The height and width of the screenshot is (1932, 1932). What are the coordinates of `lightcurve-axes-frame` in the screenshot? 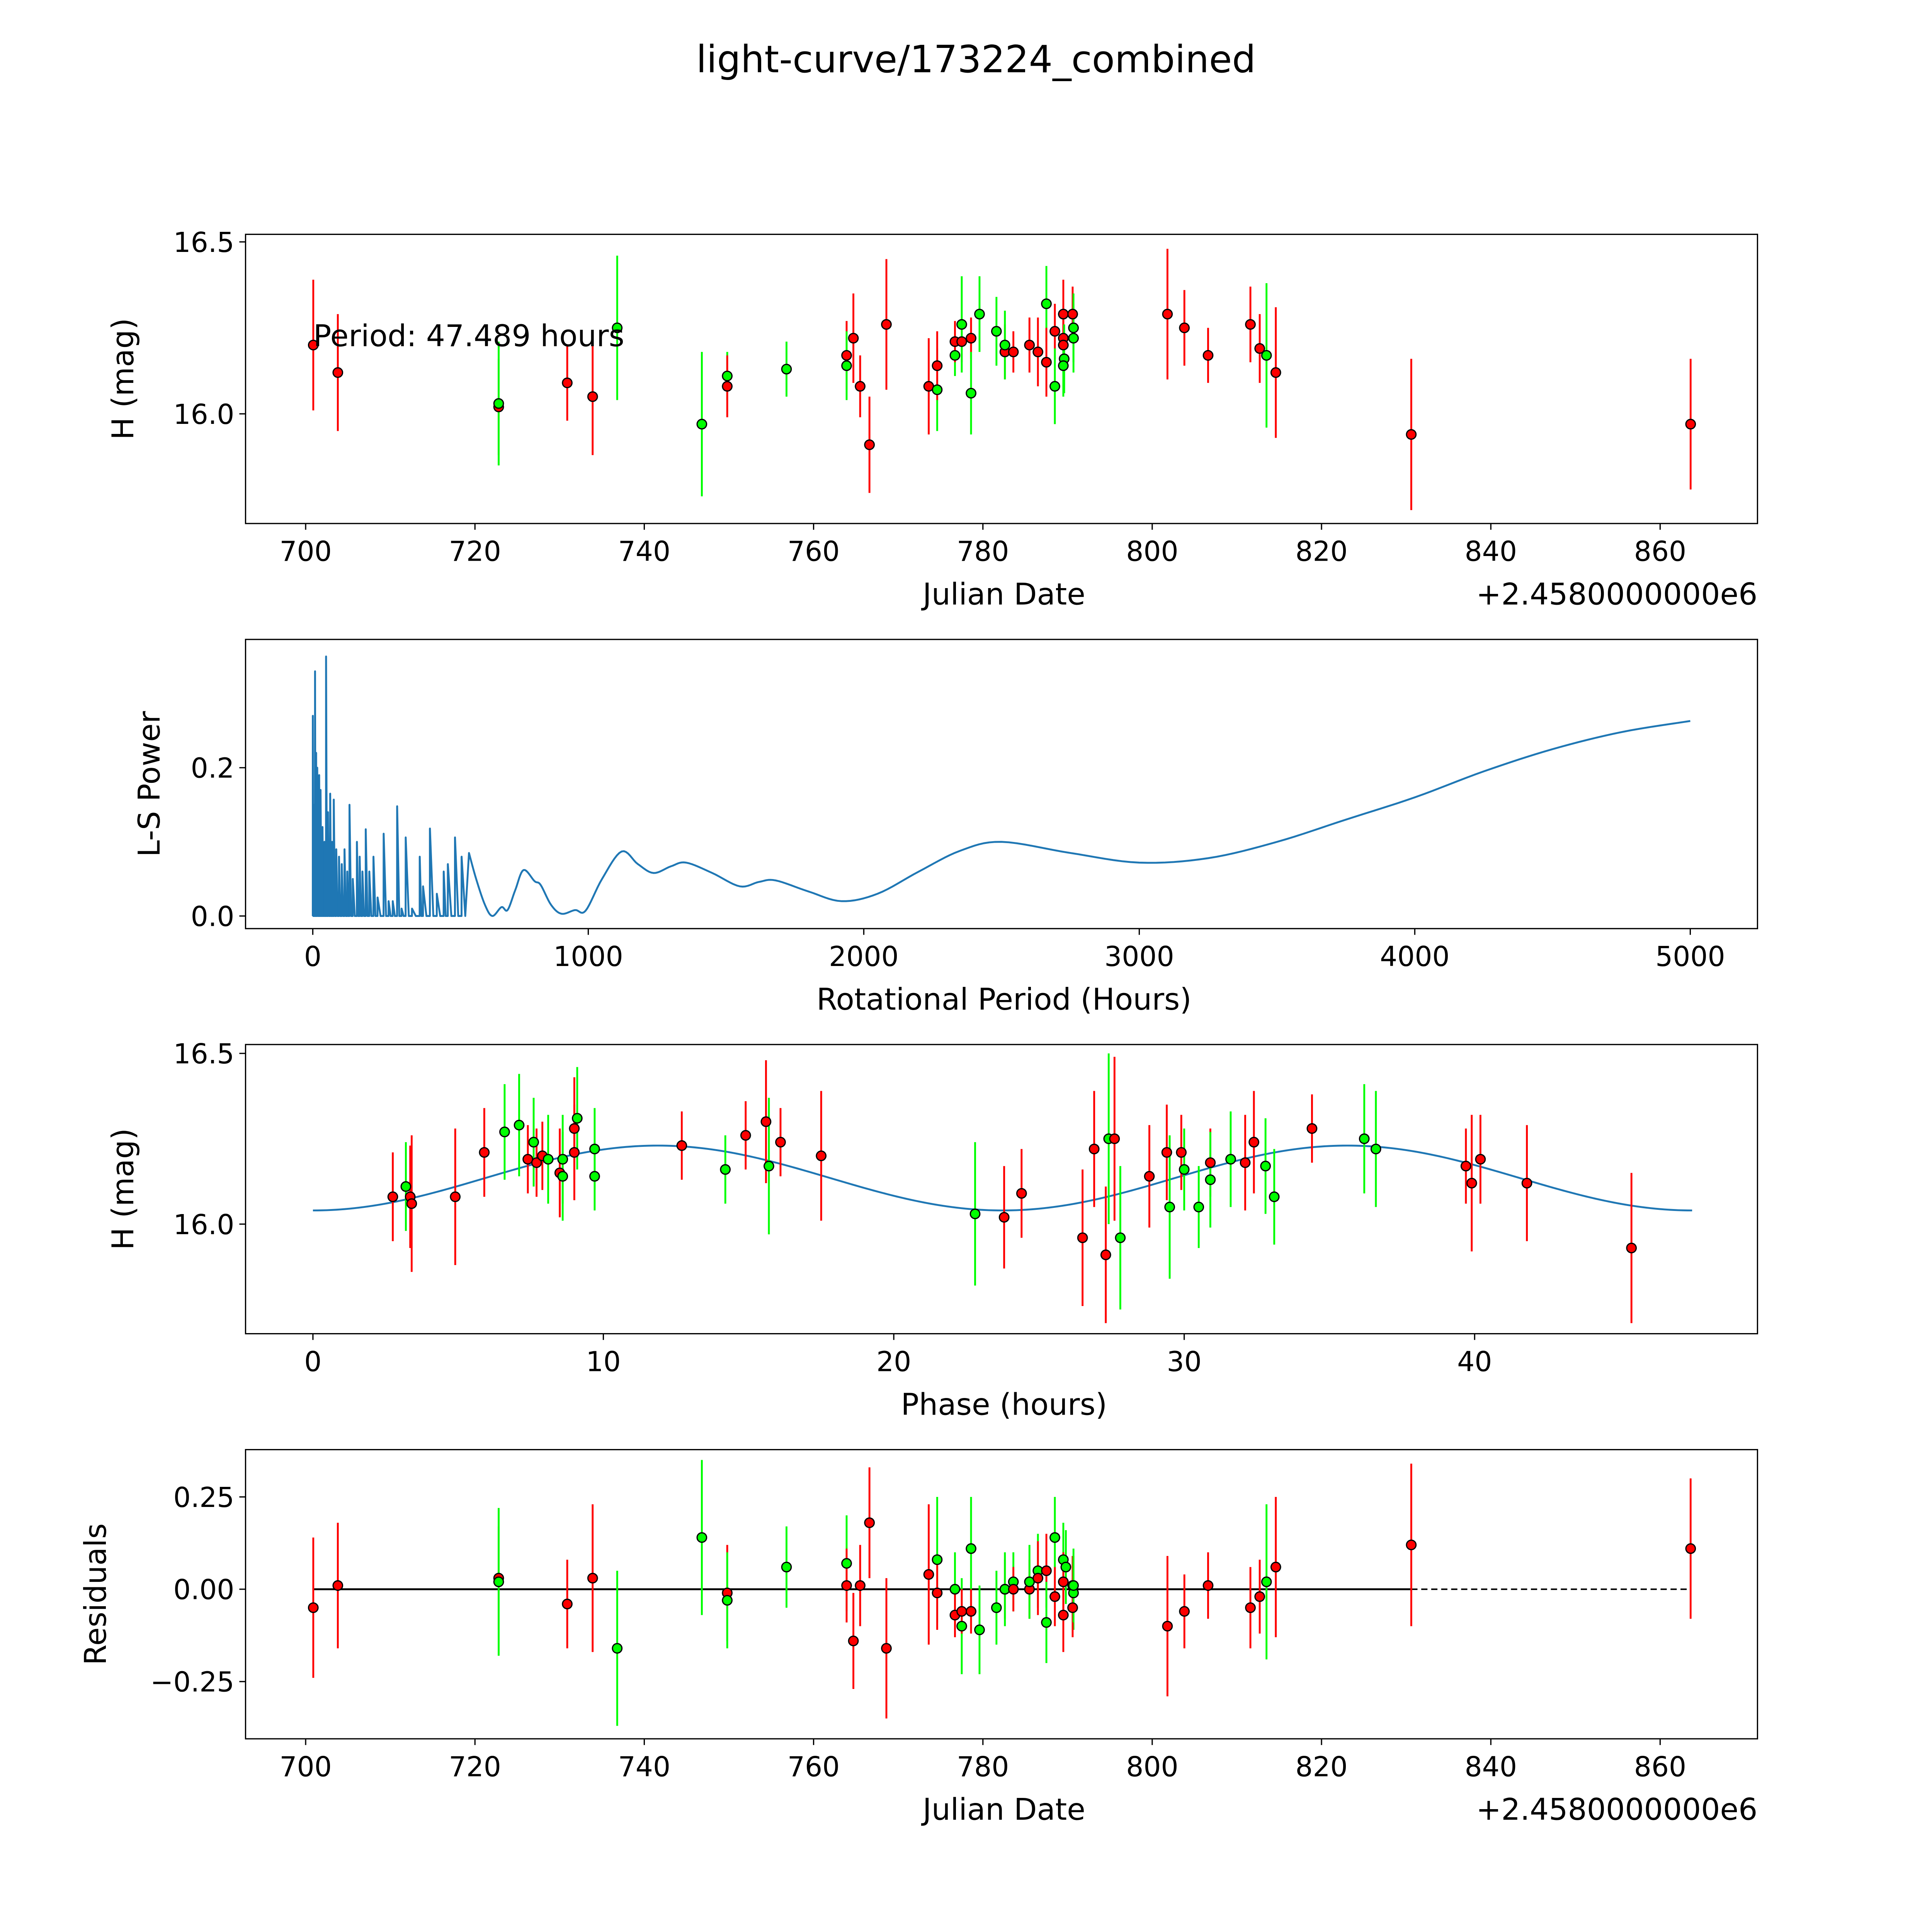 It's located at (1001, 378).